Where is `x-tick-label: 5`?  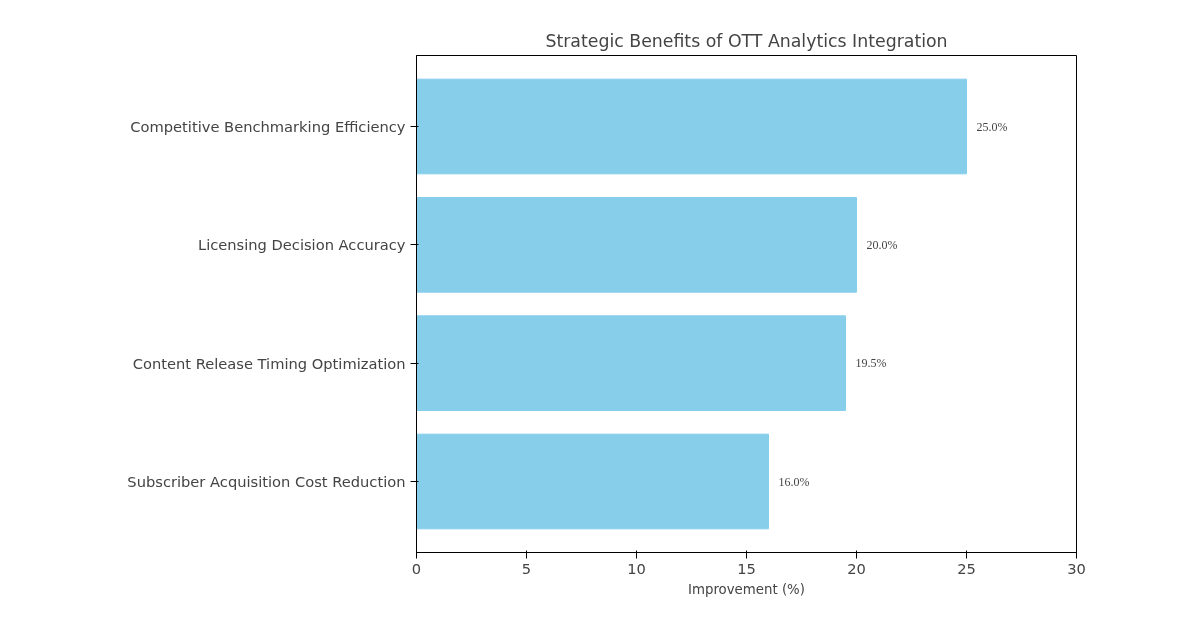
x-tick-label: 5 is located at coordinates (526, 568).